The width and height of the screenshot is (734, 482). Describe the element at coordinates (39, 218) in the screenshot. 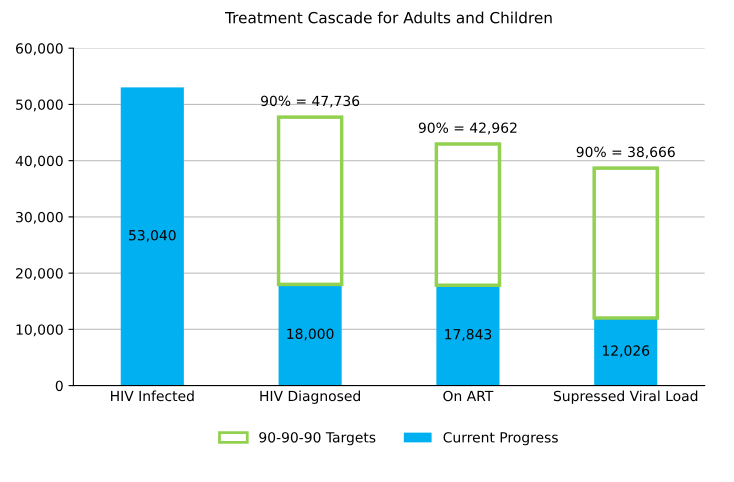

I see `y-tick-label: 30,000` at that location.